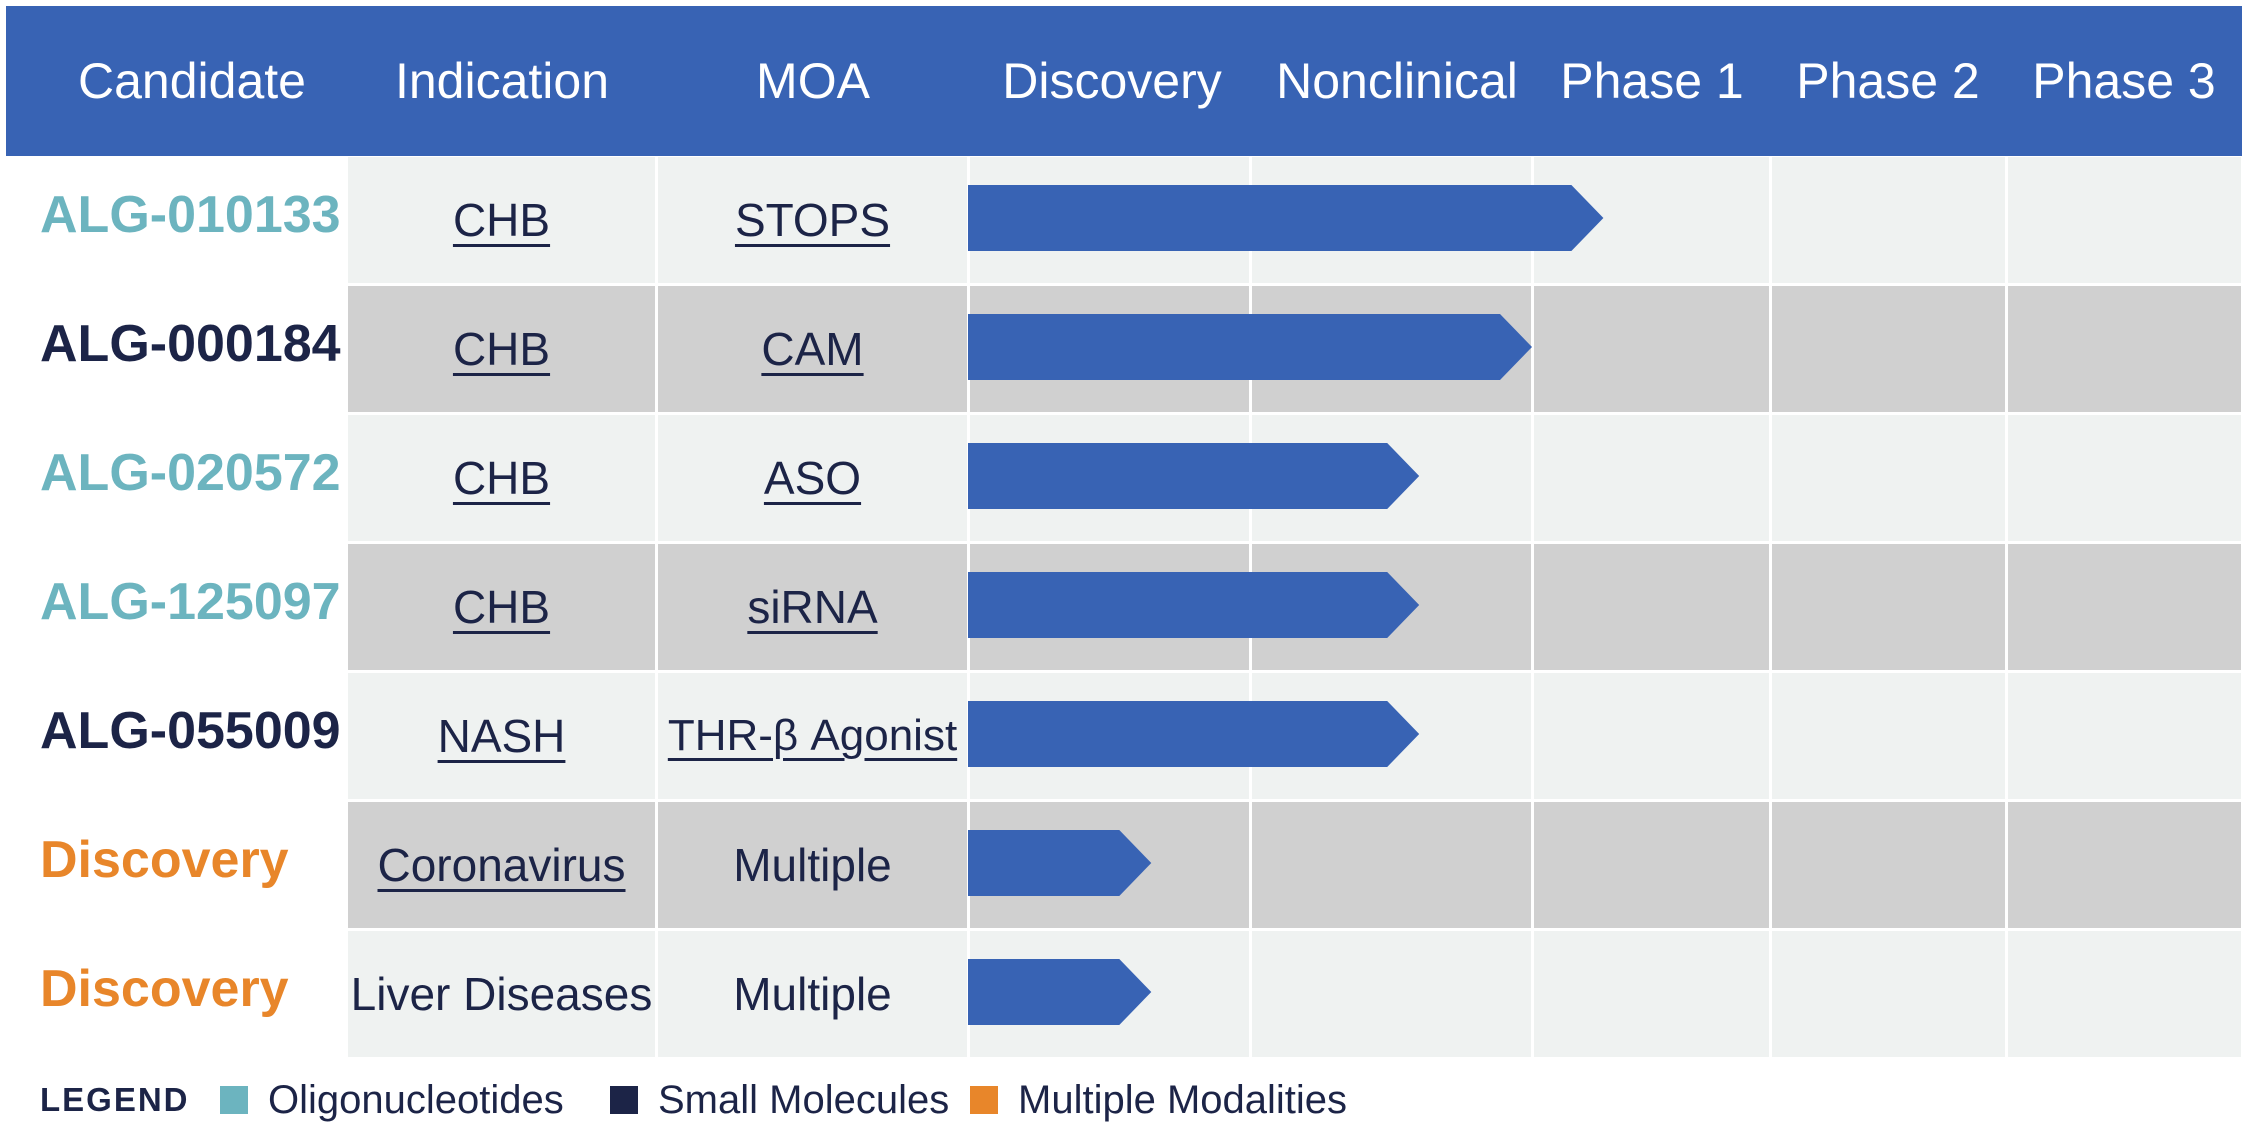 This screenshot has width=2248, height=1142. Describe the element at coordinates (115, 1099) in the screenshot. I see `legend-title: LEGEND` at that location.